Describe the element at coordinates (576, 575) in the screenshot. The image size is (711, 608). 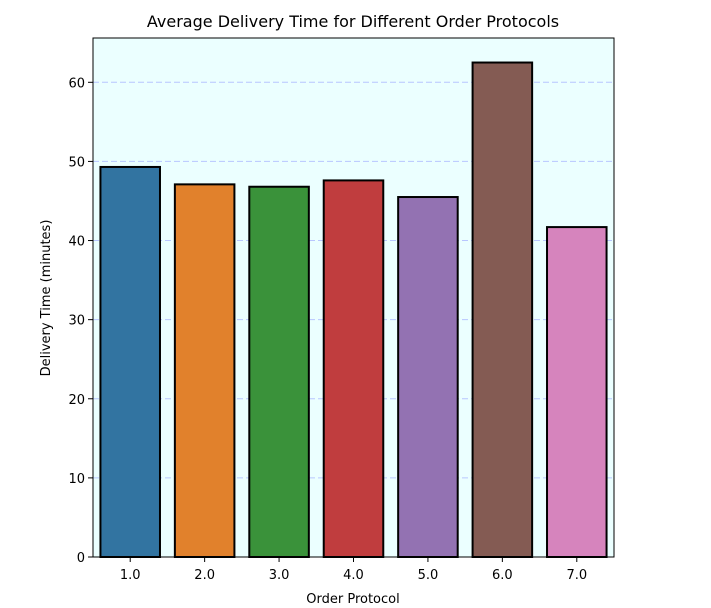
I see `x-tick-label: 7.0` at that location.